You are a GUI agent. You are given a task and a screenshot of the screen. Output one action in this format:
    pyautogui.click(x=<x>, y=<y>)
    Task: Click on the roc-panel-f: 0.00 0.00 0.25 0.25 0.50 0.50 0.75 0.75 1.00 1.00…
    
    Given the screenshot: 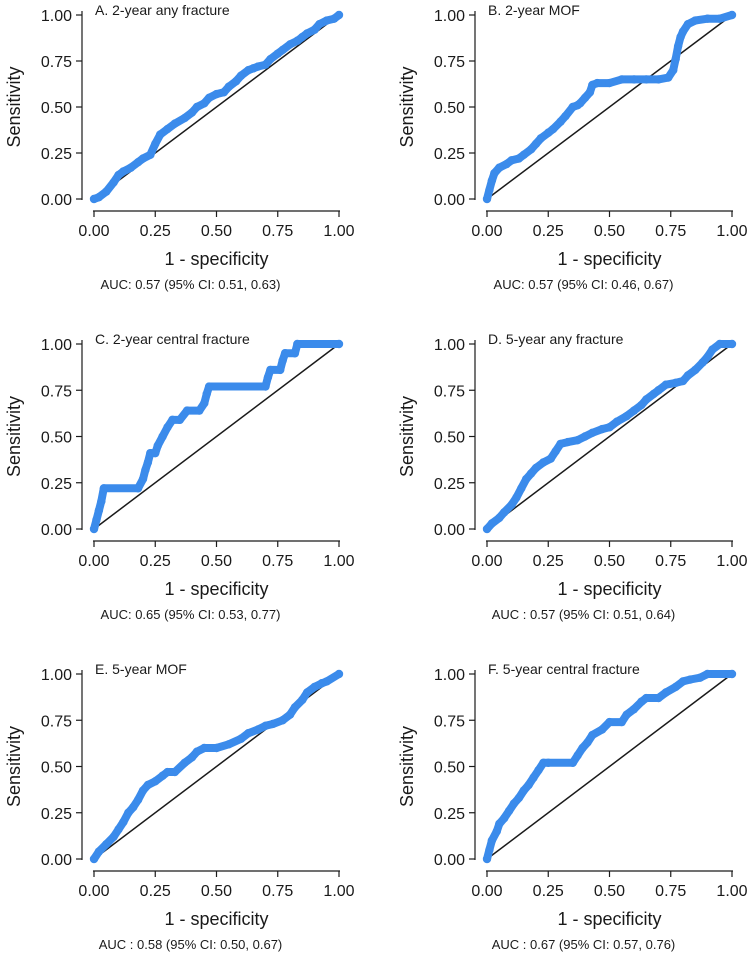 What is the action you would take?
    pyautogui.click(x=572, y=806)
    